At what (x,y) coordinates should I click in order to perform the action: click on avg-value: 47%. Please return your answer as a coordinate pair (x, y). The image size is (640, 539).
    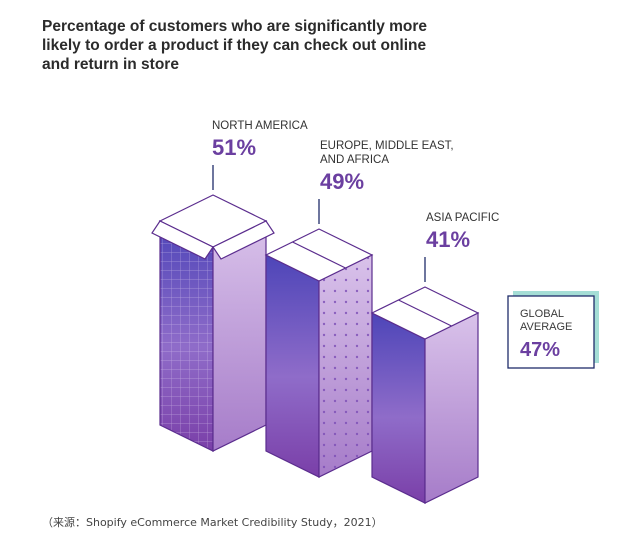
    Looking at the image, I should click on (540, 350).